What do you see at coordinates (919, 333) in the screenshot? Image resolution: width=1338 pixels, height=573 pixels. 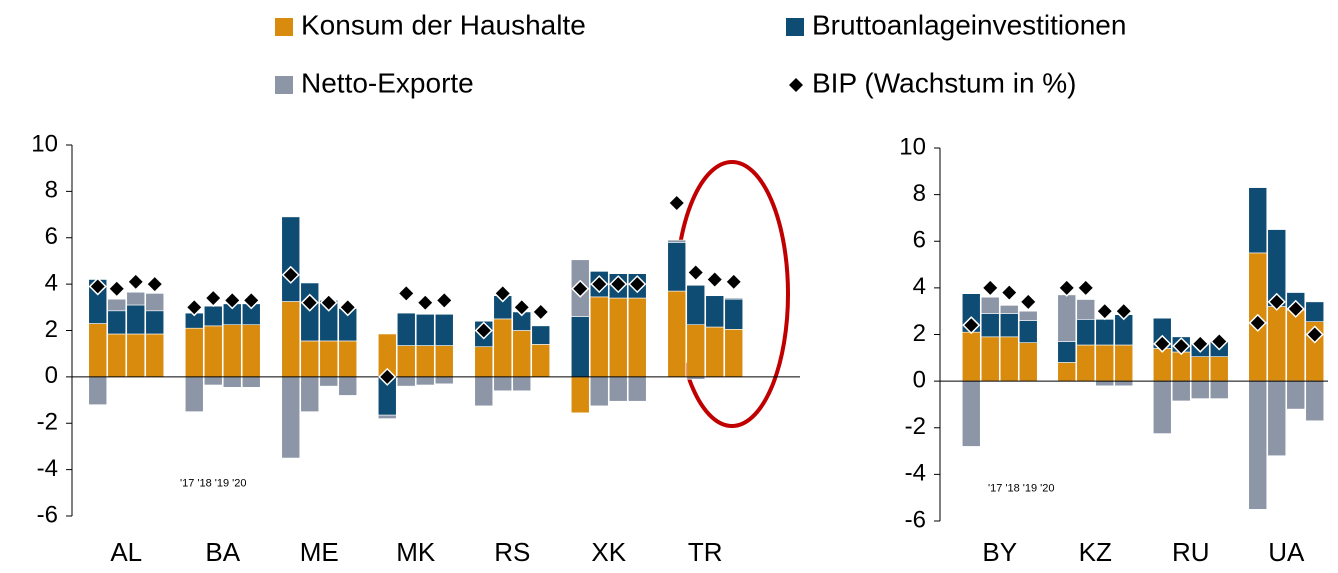 I see `y-tick-label: 2` at bounding box center [919, 333].